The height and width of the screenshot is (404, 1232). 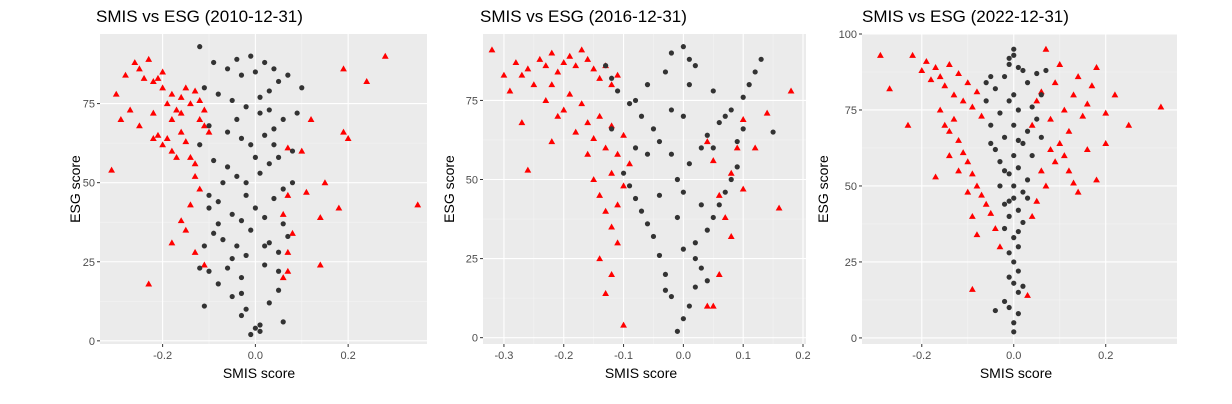 I want to click on y-tick-label: 100, so click(x=848, y=35).